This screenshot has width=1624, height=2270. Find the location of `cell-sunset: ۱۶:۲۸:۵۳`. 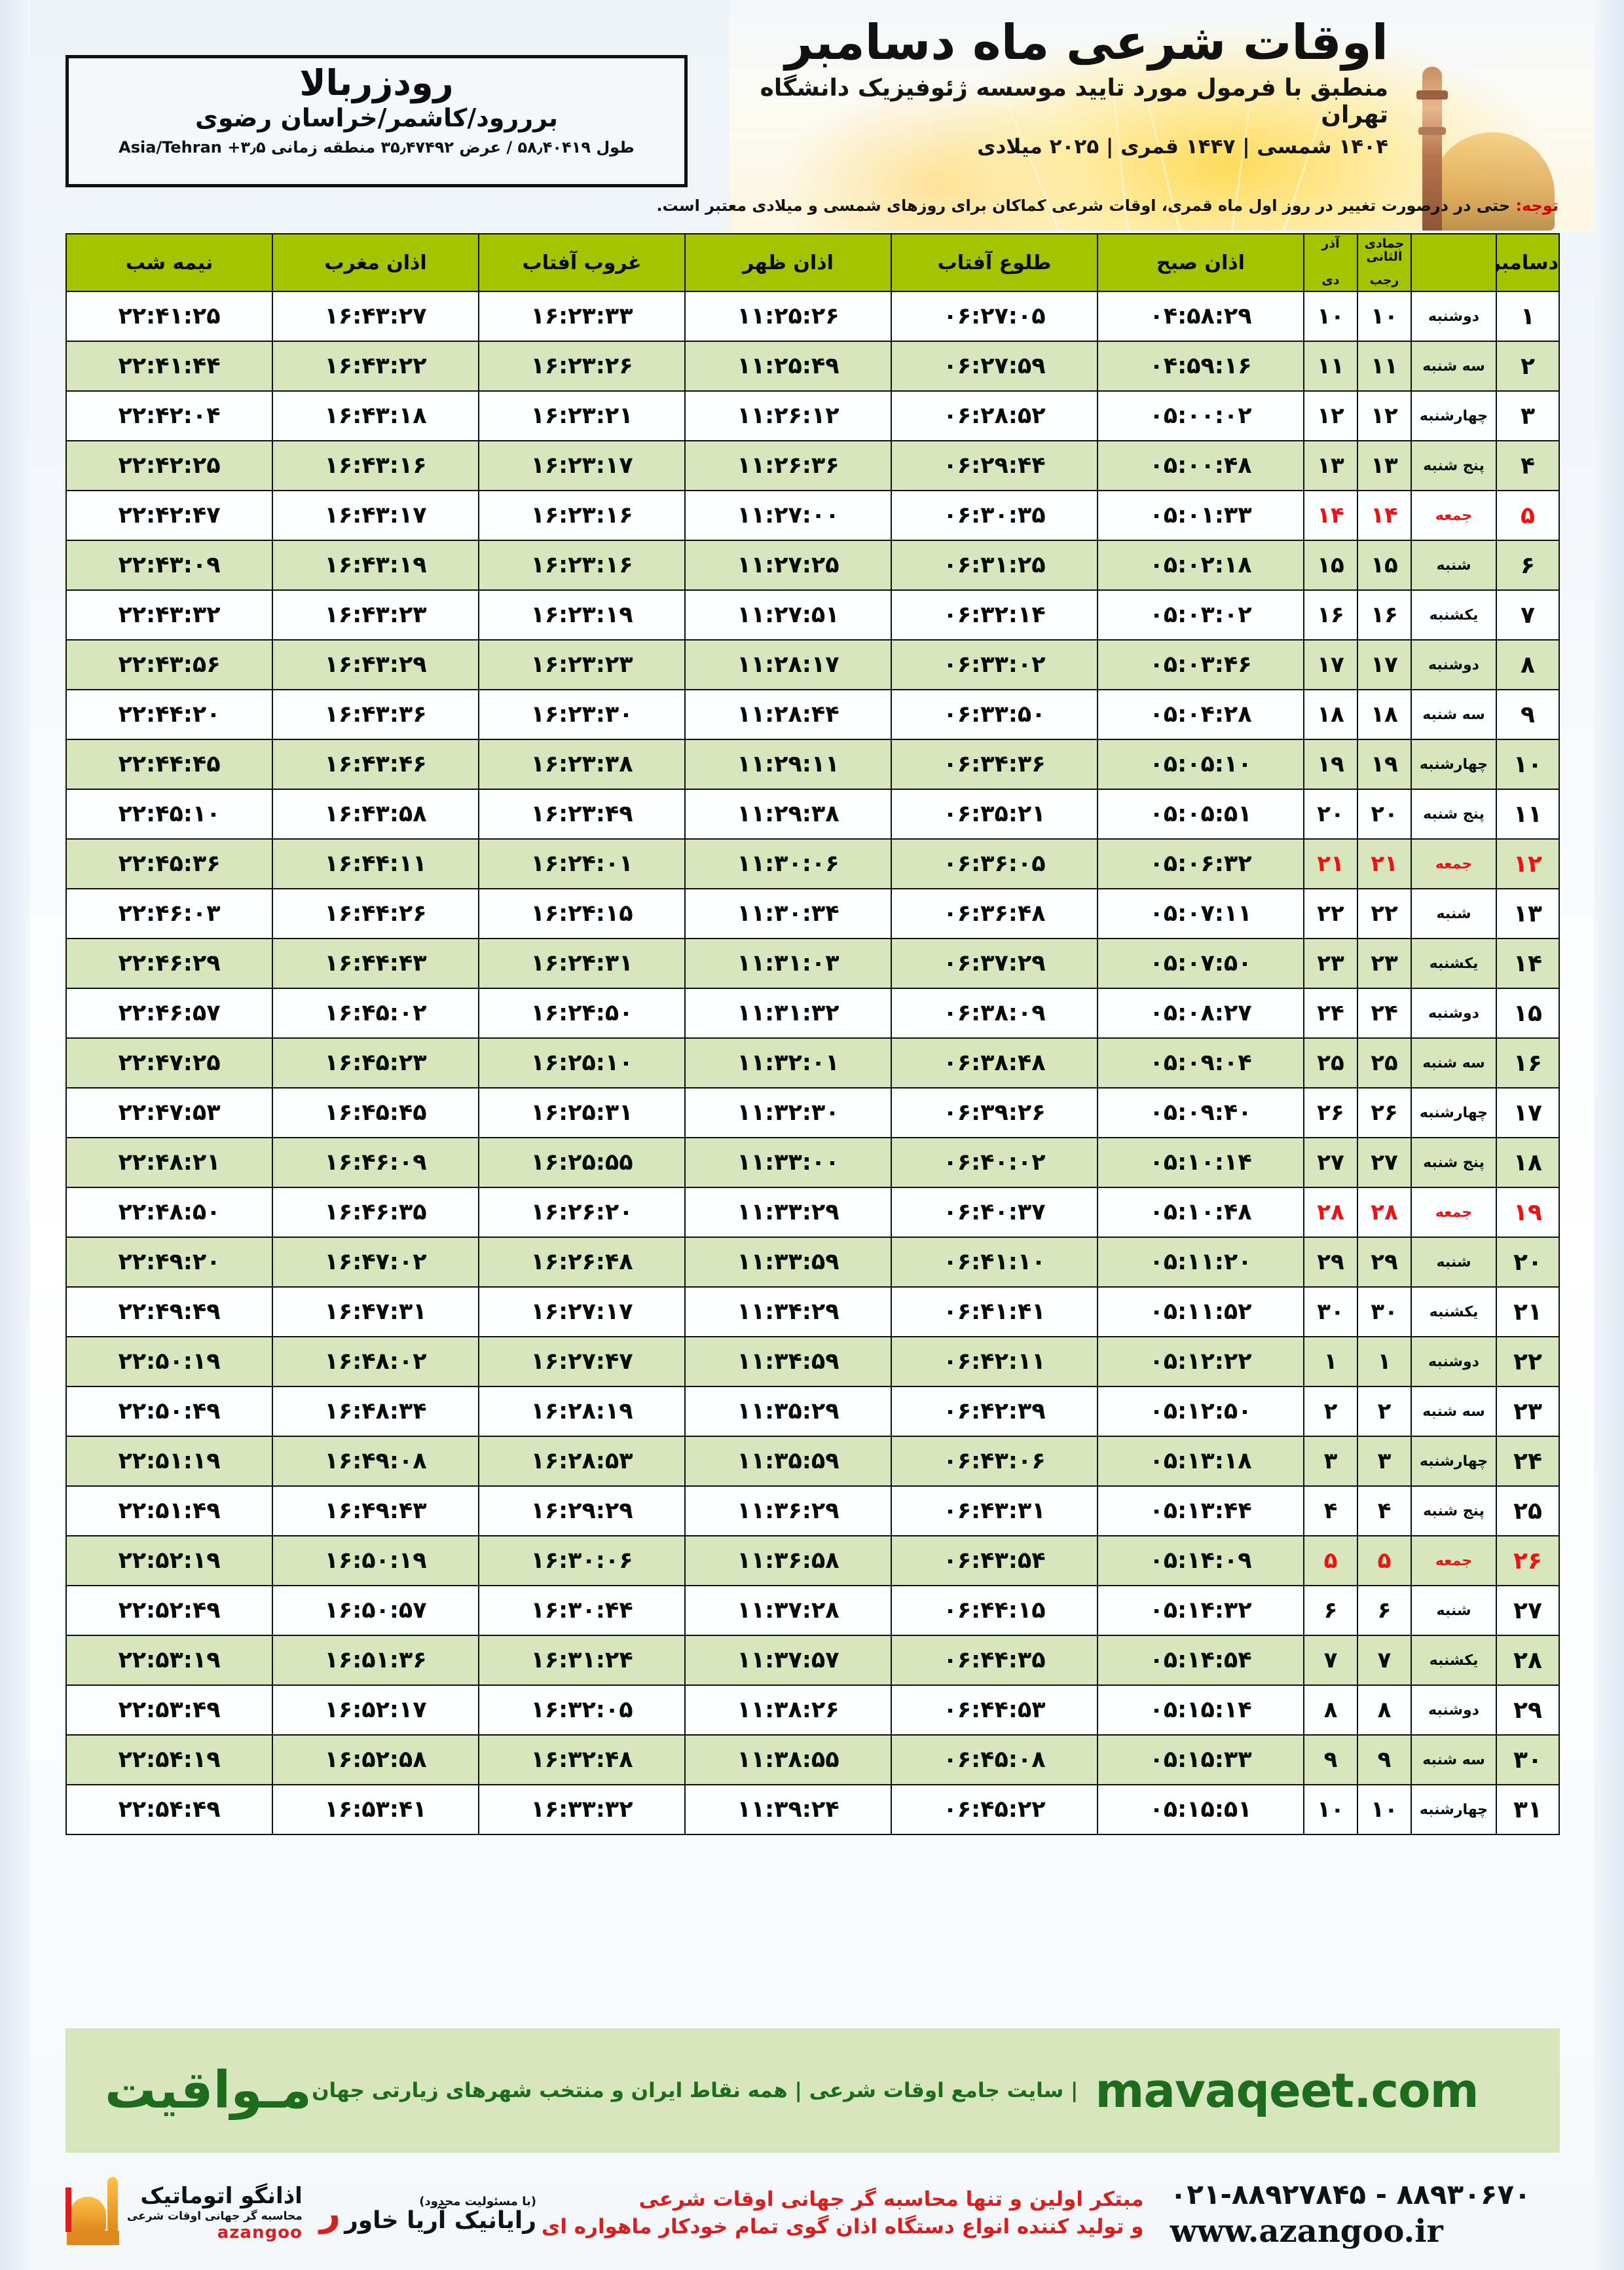

cell-sunset: ۱۶:۲۸:۵۳ is located at coordinates (582, 1461).